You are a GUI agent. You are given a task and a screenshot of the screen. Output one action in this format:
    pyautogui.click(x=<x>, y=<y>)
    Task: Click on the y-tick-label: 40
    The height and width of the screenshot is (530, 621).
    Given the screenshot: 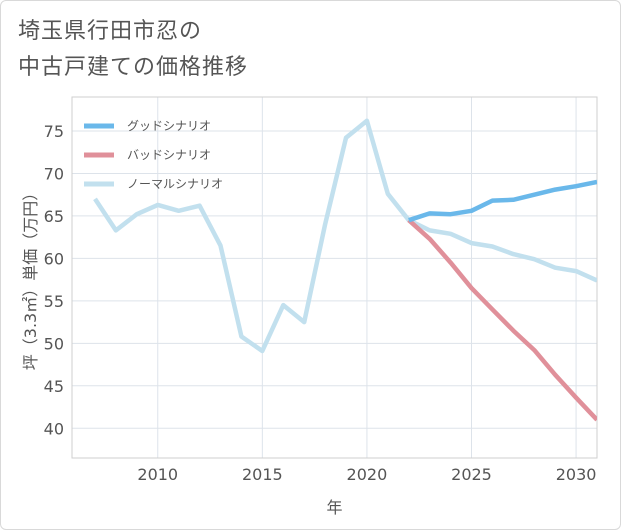 What is the action you would take?
    pyautogui.click(x=54, y=428)
    